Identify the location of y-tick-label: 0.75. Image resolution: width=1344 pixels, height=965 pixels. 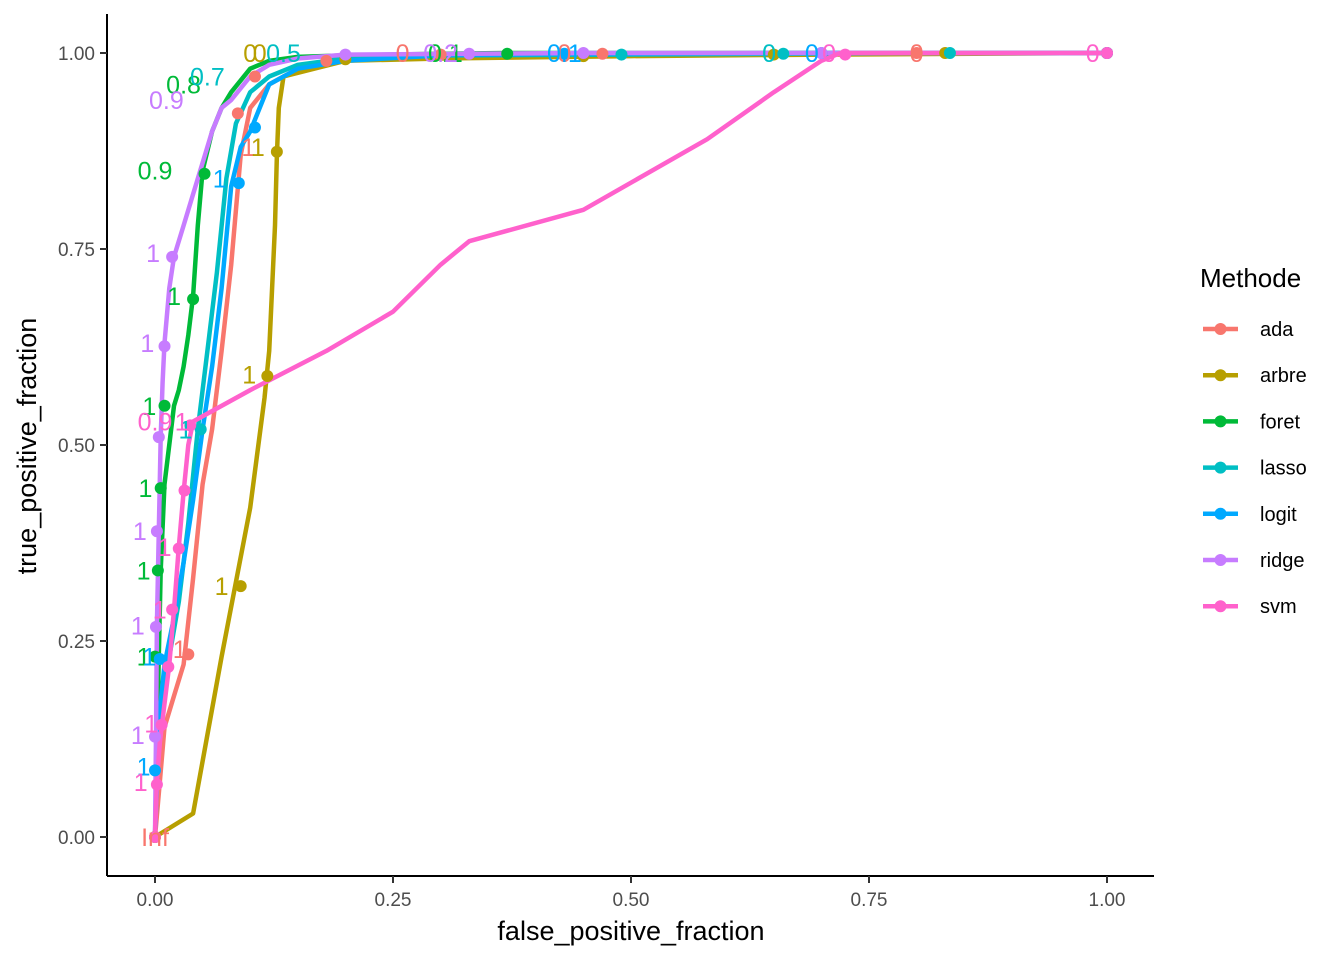
(76, 250).